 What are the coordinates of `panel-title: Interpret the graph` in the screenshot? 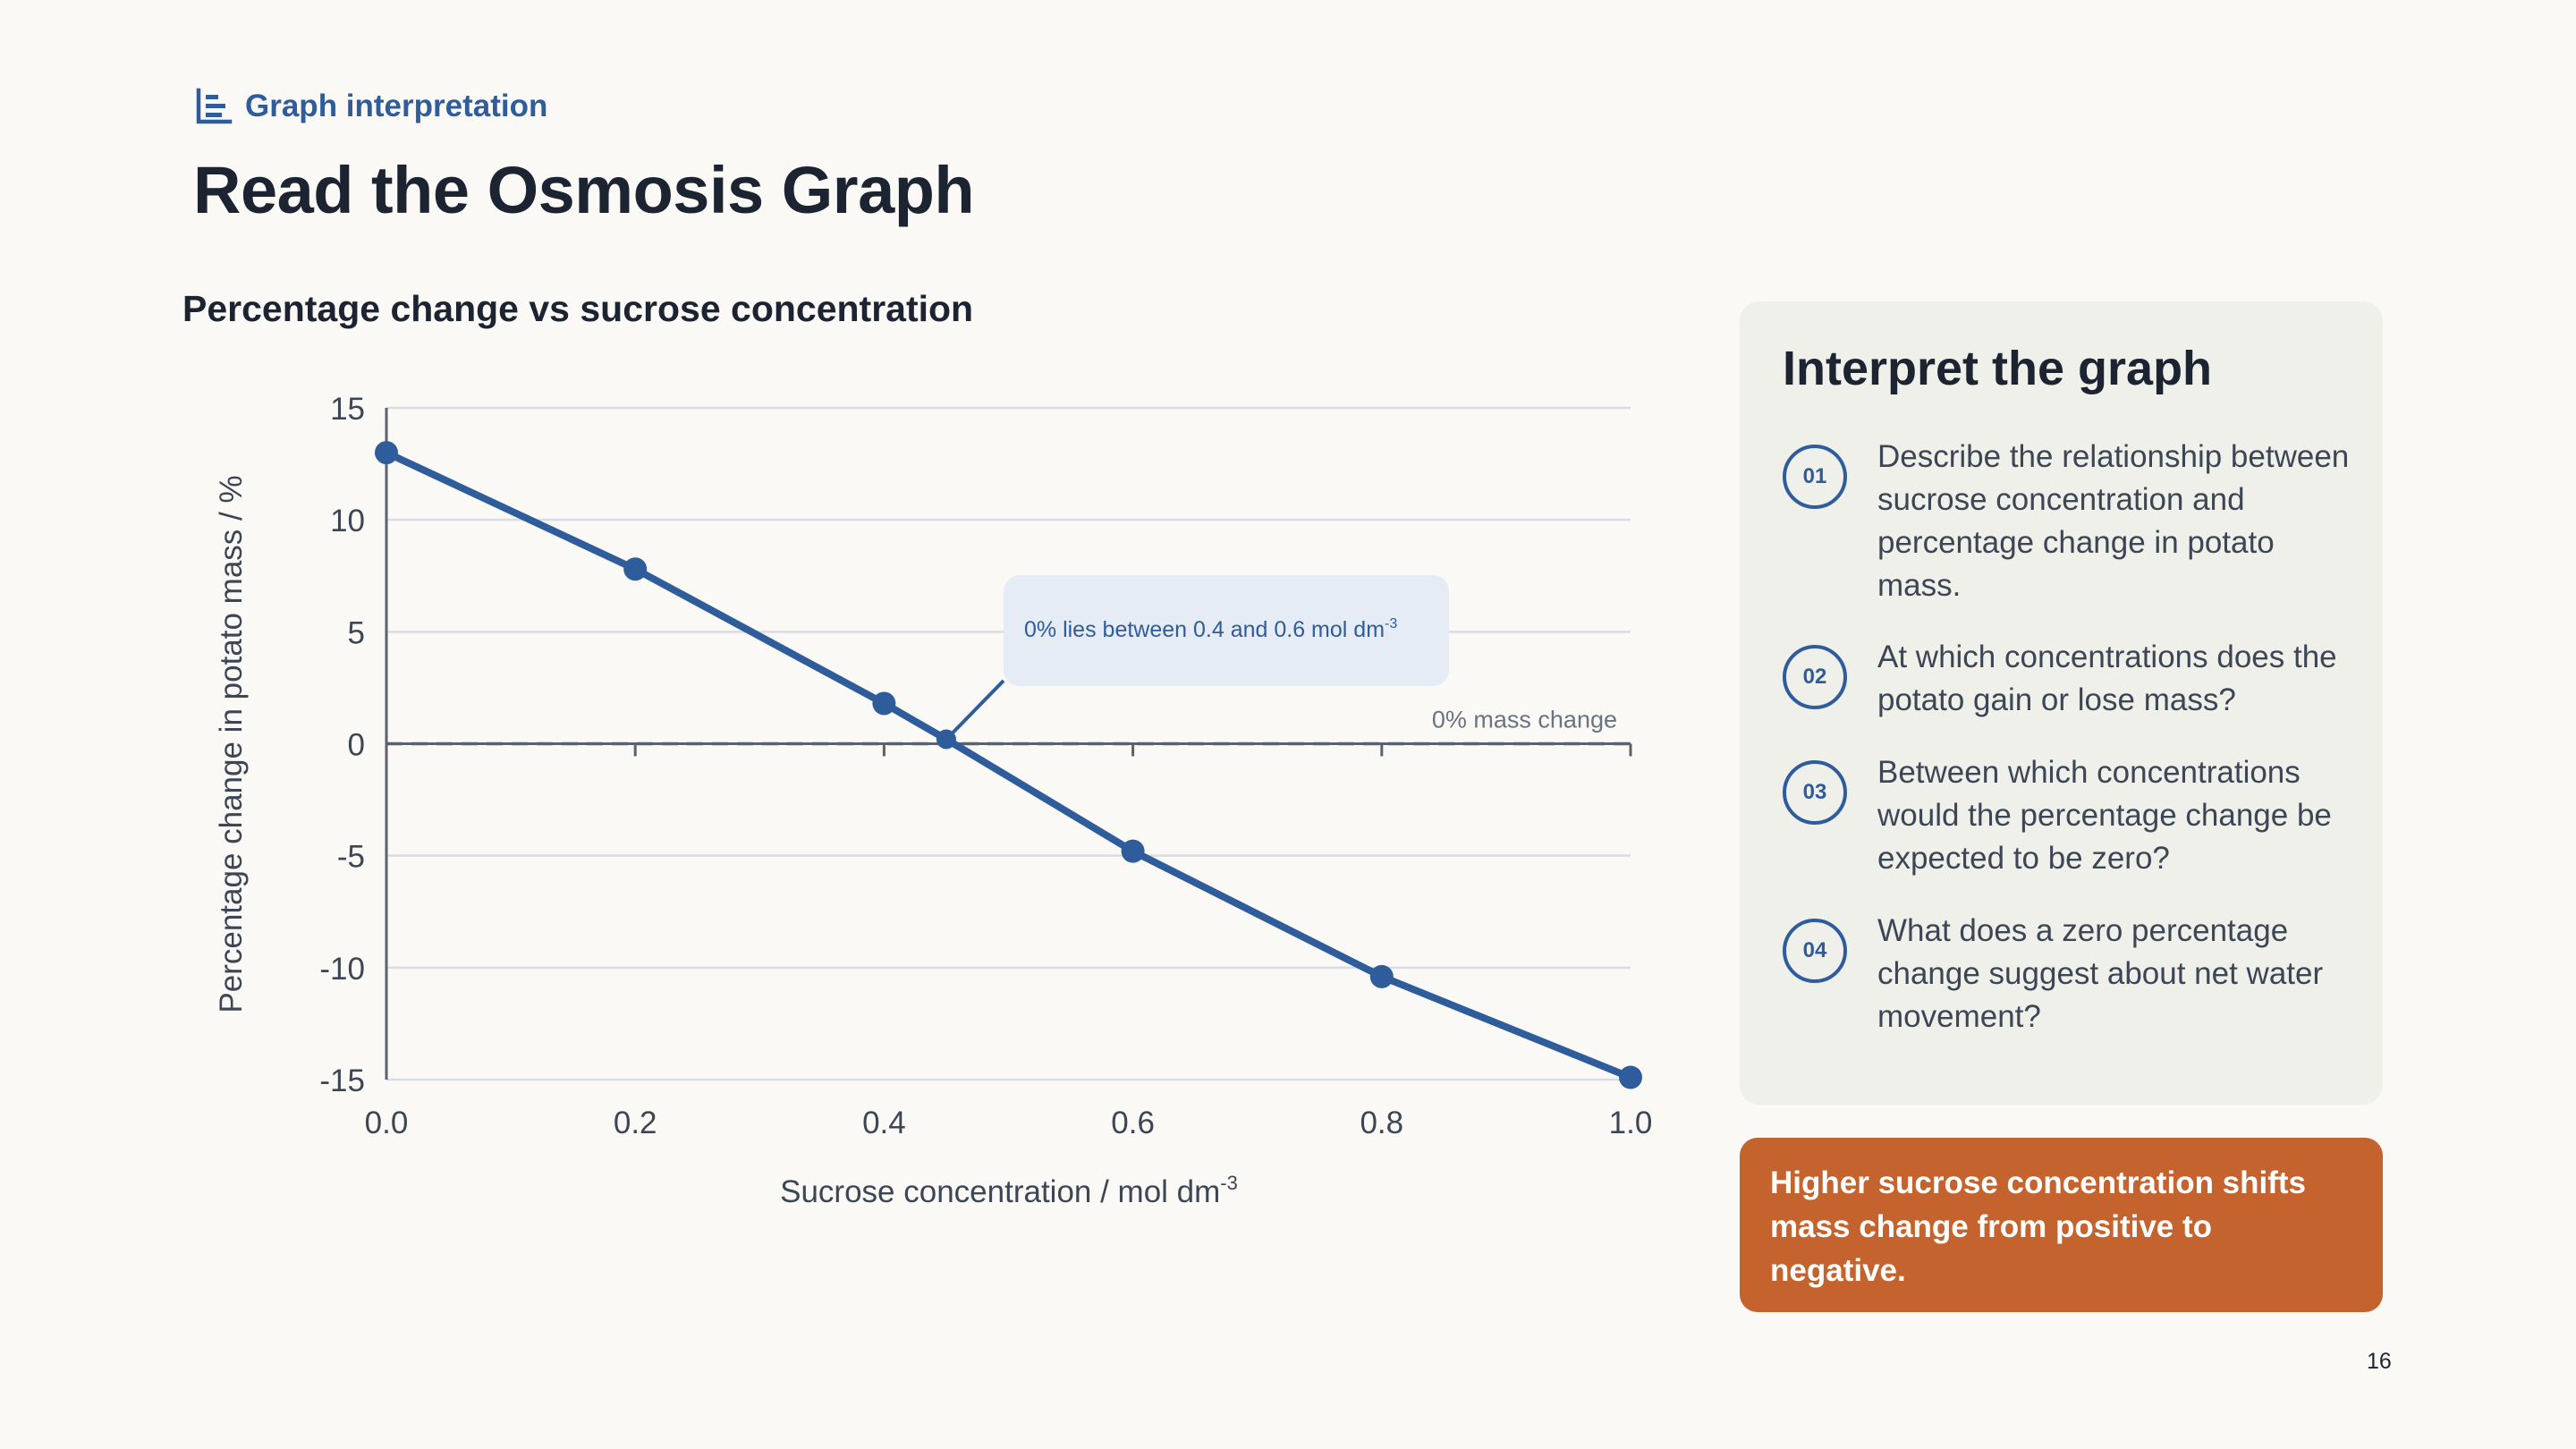 It's located at (1998, 368).